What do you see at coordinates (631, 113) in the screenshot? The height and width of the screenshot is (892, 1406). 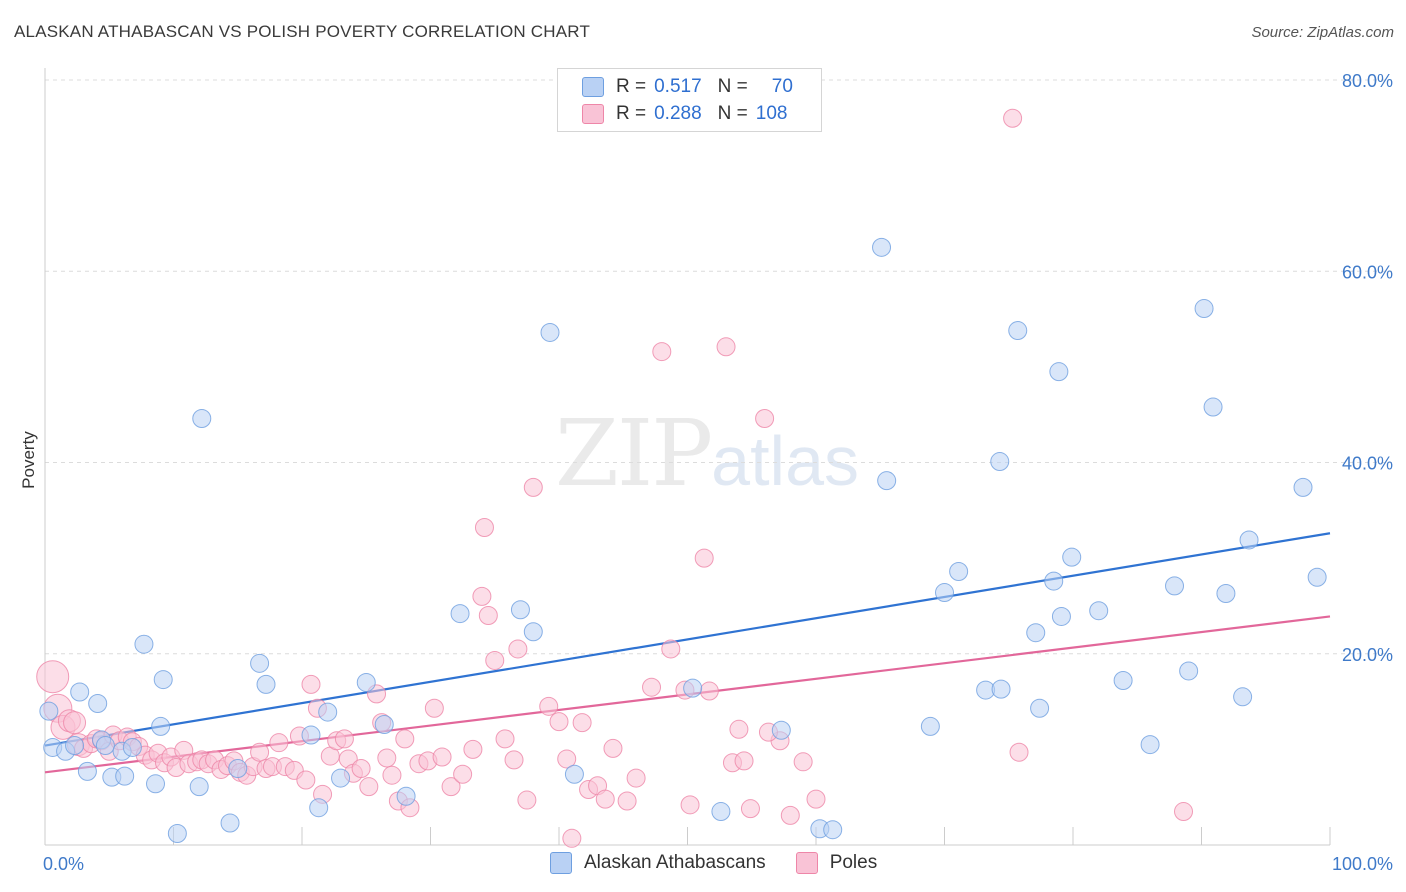 I see `legend-r-label: R =` at bounding box center [631, 113].